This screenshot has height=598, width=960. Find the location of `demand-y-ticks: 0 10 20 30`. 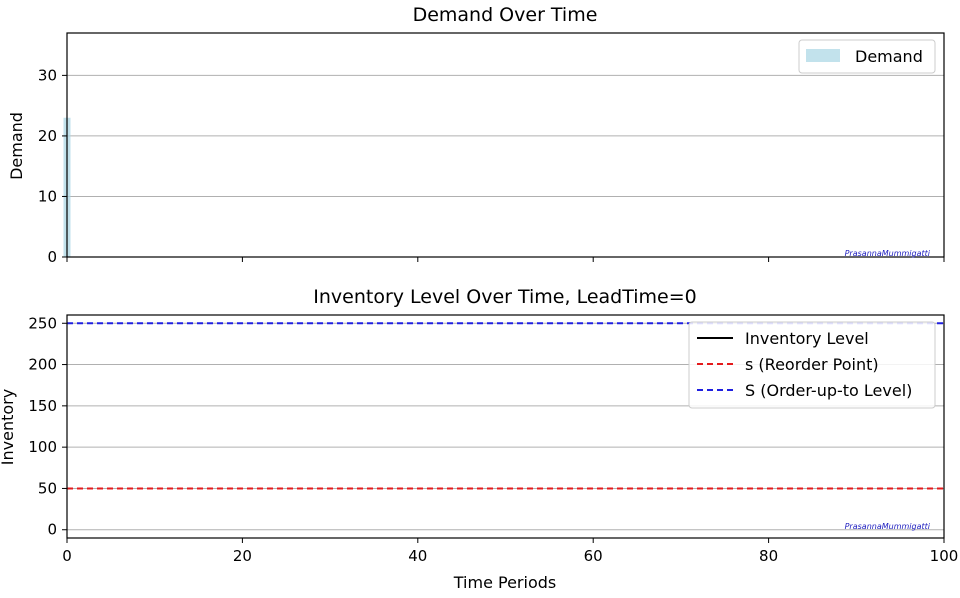

demand-y-ticks: 0 10 20 30 is located at coordinates (52, 166).